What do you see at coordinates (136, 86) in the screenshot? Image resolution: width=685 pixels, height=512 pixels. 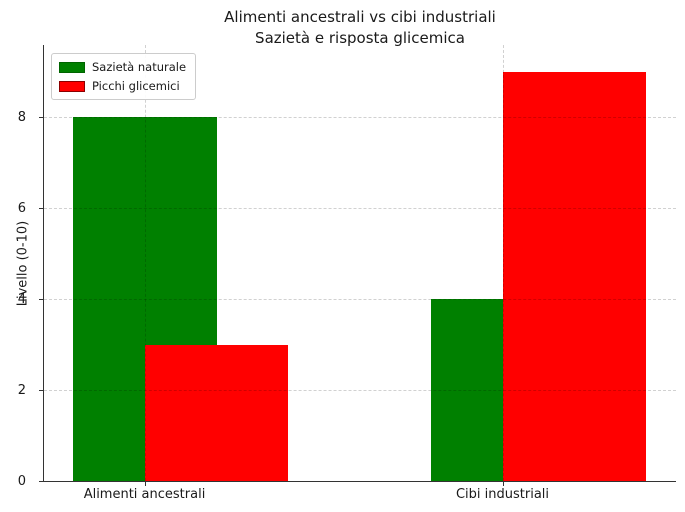 I see `legend-label: Picchi glicemici` at bounding box center [136, 86].